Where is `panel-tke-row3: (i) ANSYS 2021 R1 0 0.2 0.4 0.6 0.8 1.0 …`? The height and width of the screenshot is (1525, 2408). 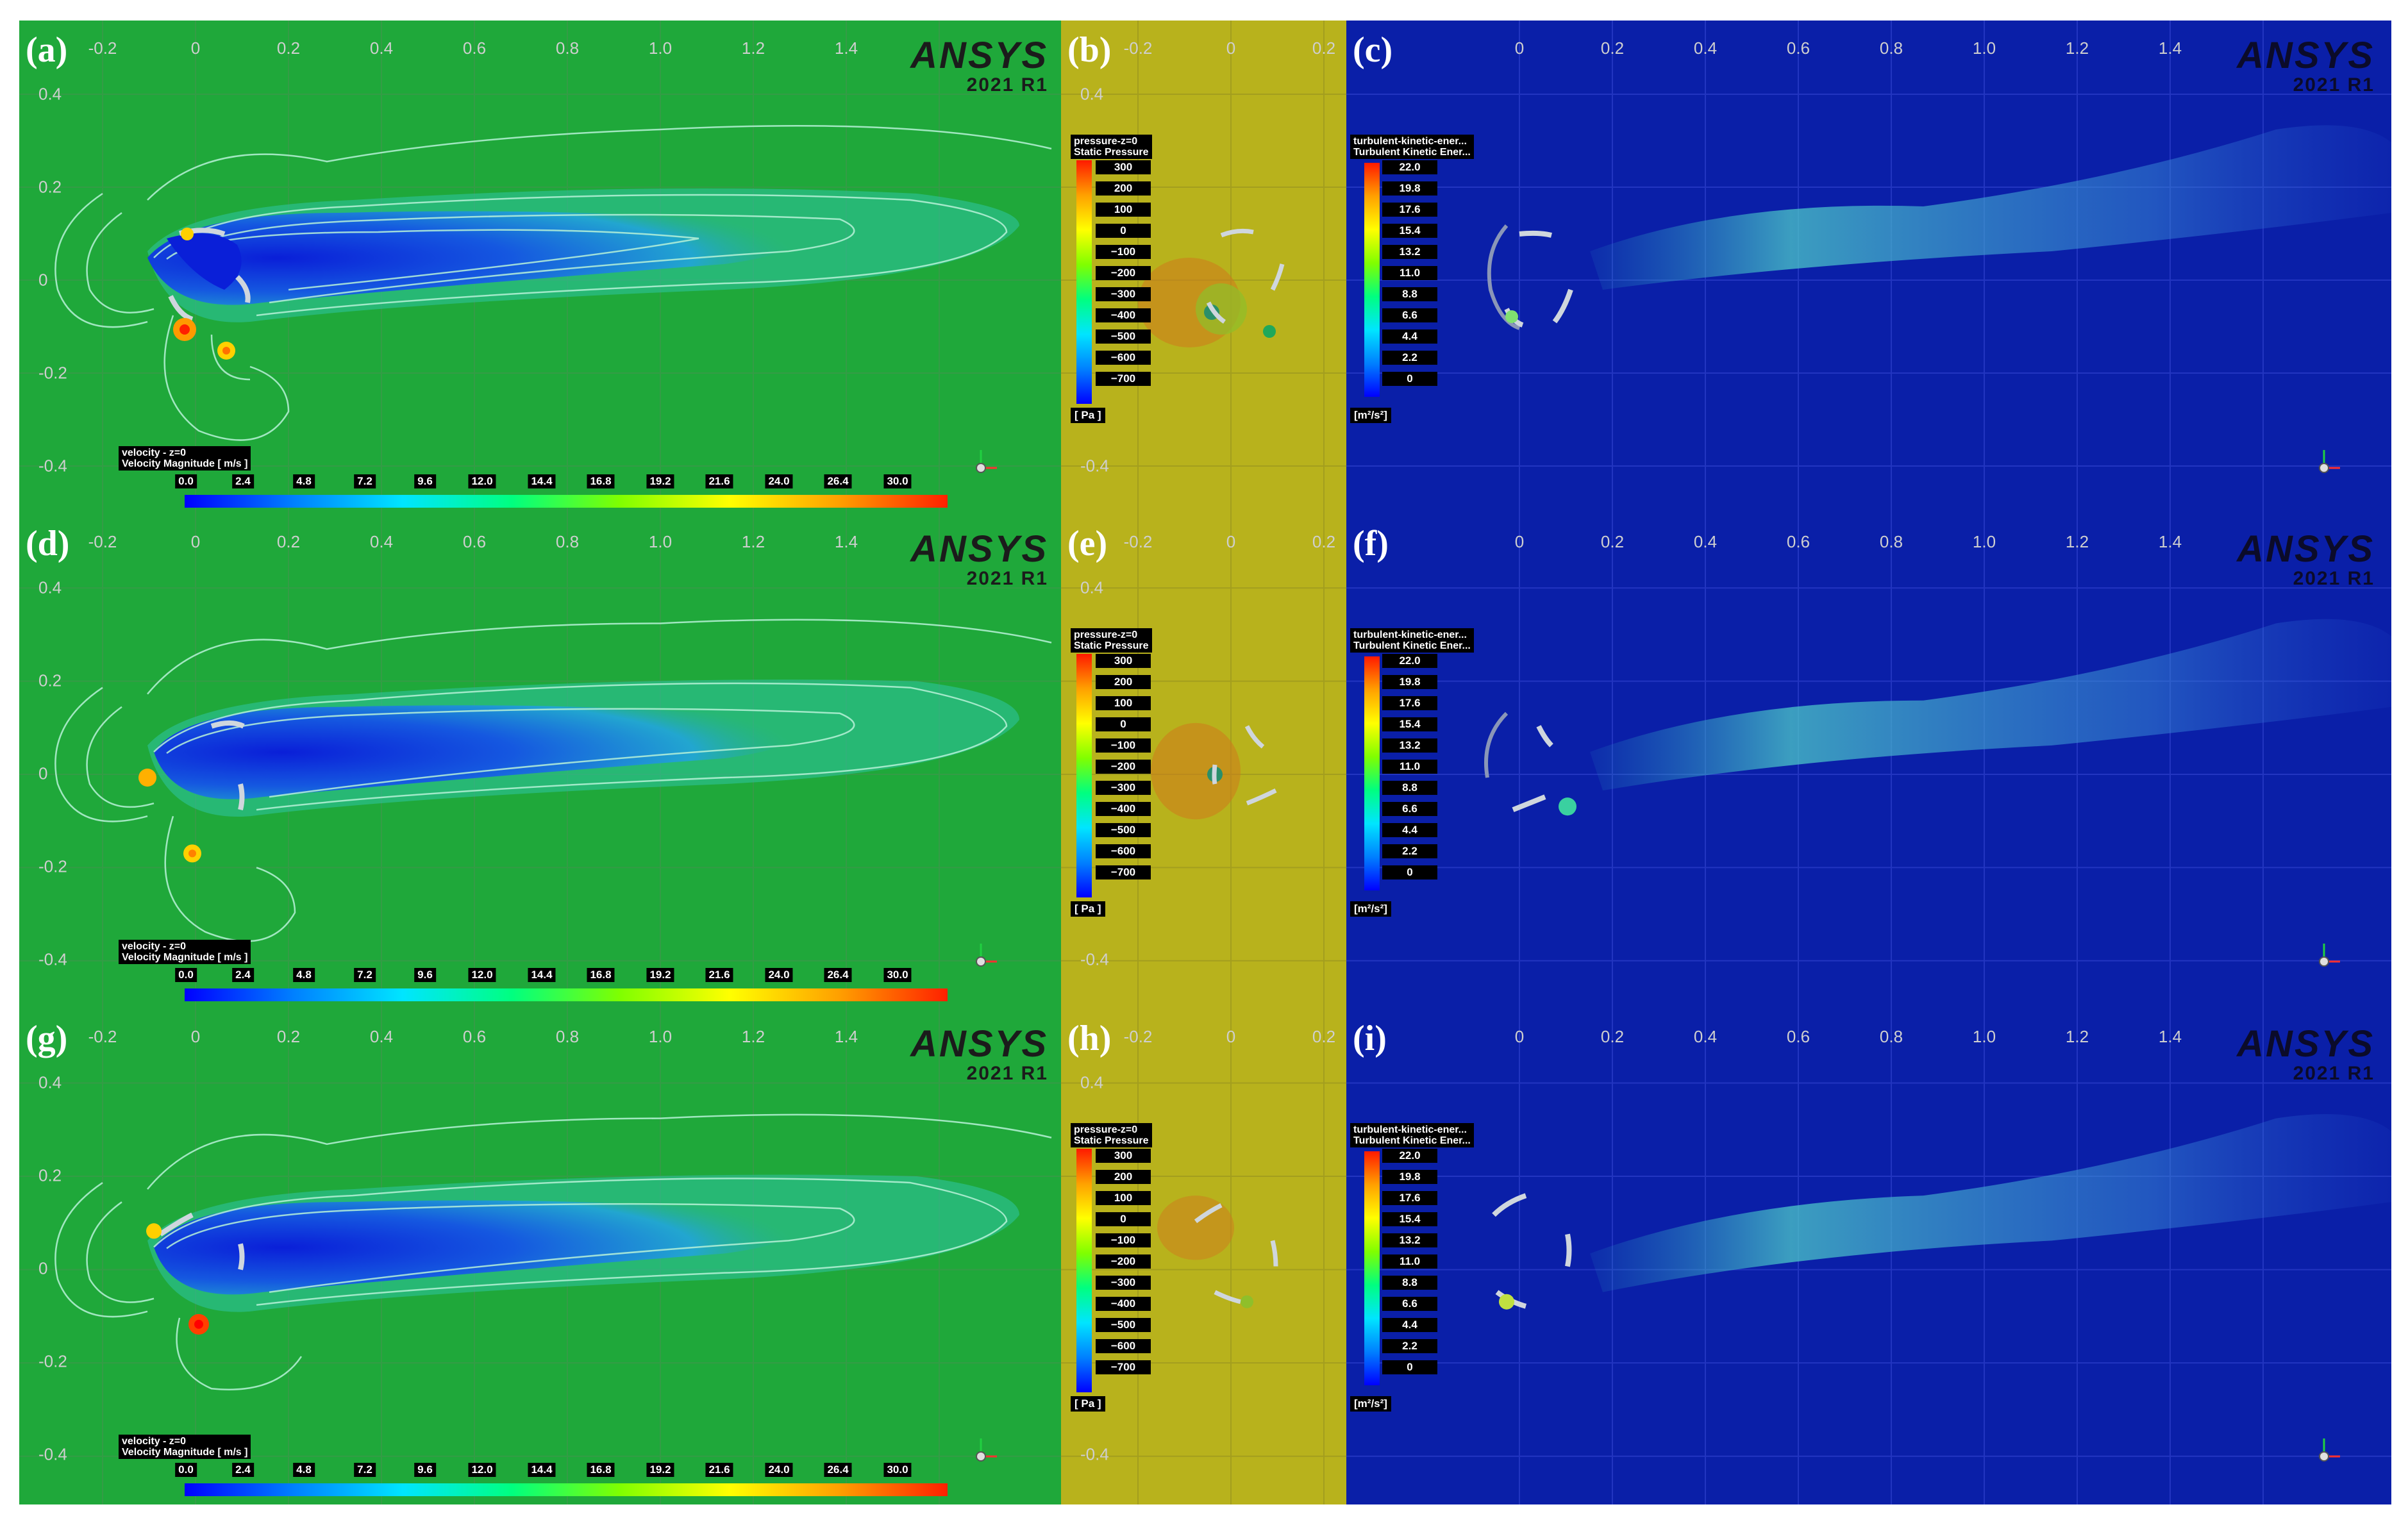
panel-tke-row3: (i) ANSYS 2021 R1 0 0.2 0.4 0.6 0.8 1.0 … is located at coordinates (1868, 1257).